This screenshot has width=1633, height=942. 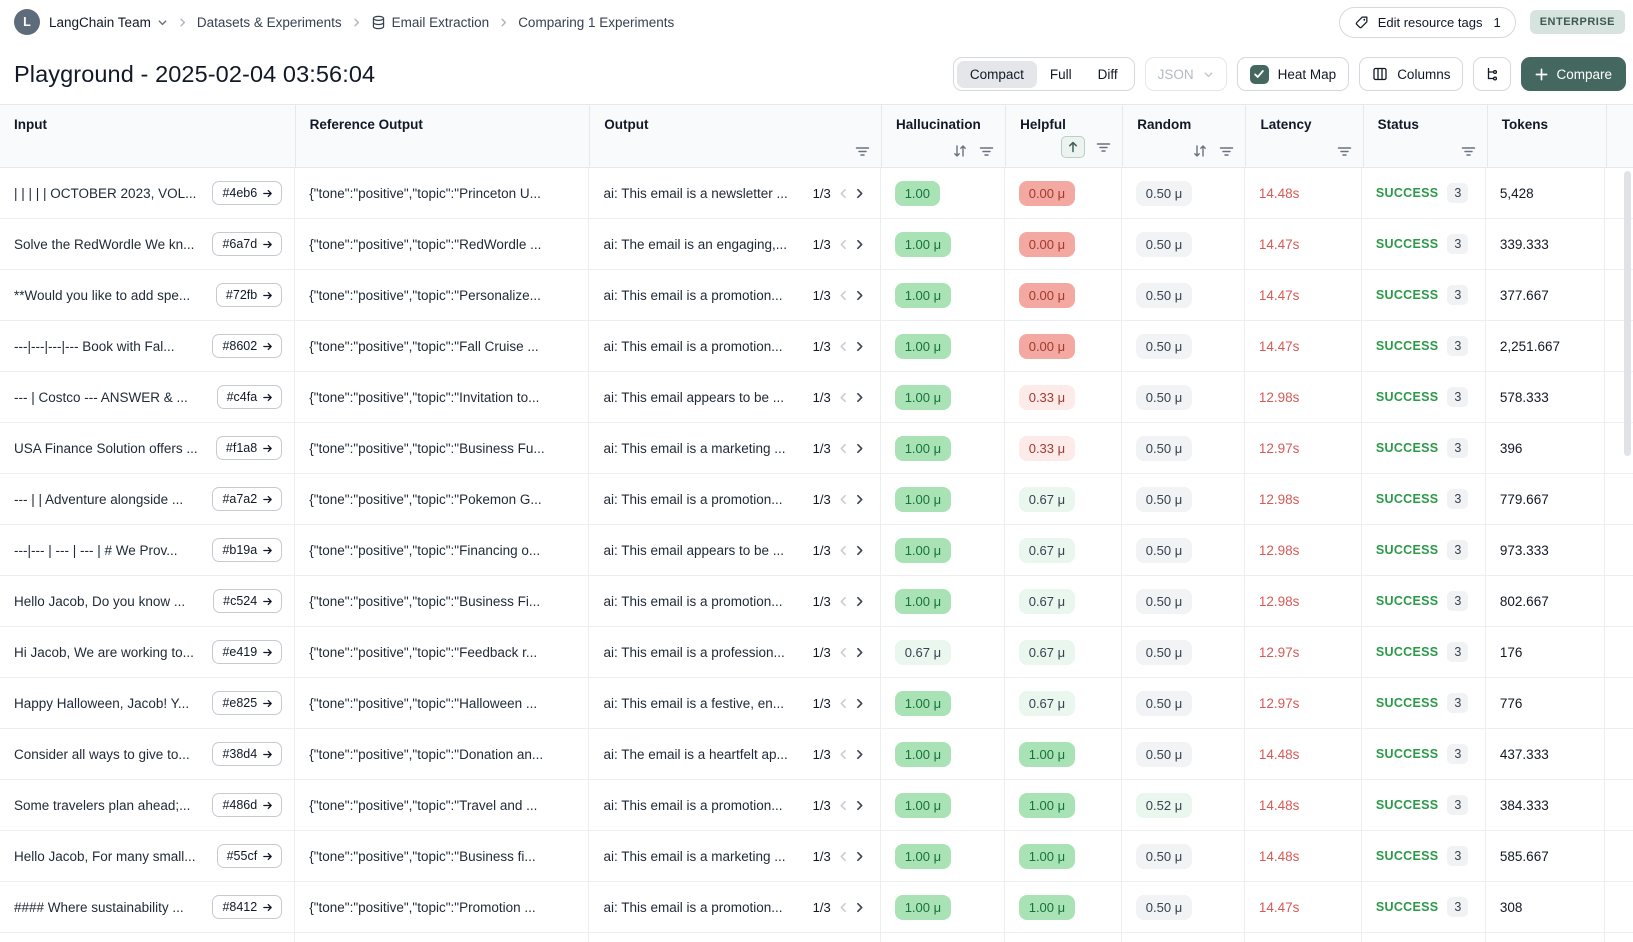 What do you see at coordinates (148, 295) in the screenshot?
I see `input-cell: **Would you like to add spe... #72fb` at bounding box center [148, 295].